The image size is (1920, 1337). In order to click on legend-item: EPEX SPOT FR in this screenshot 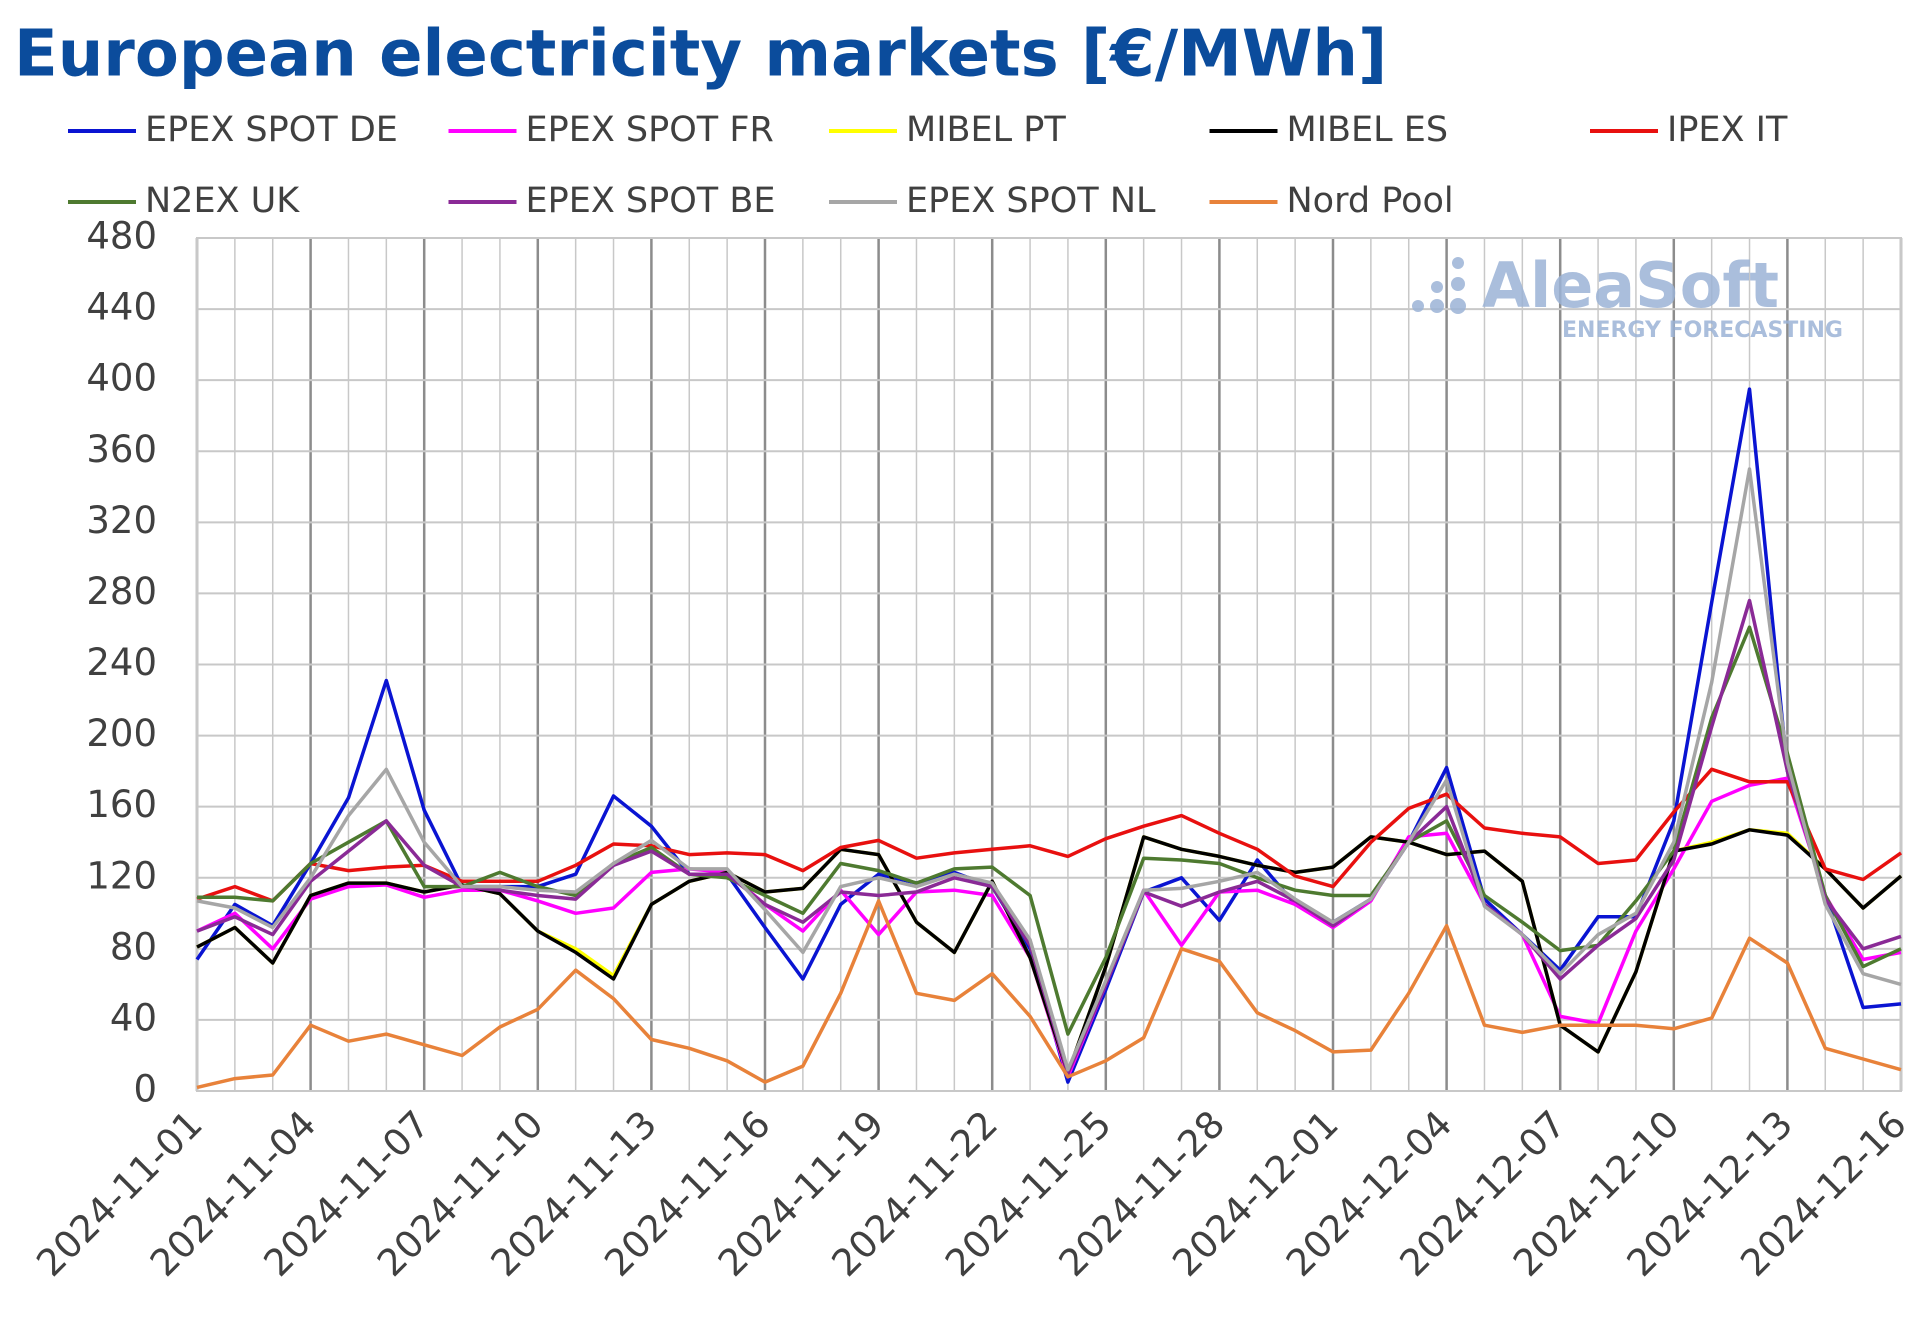, I will do `click(611, 130)`.